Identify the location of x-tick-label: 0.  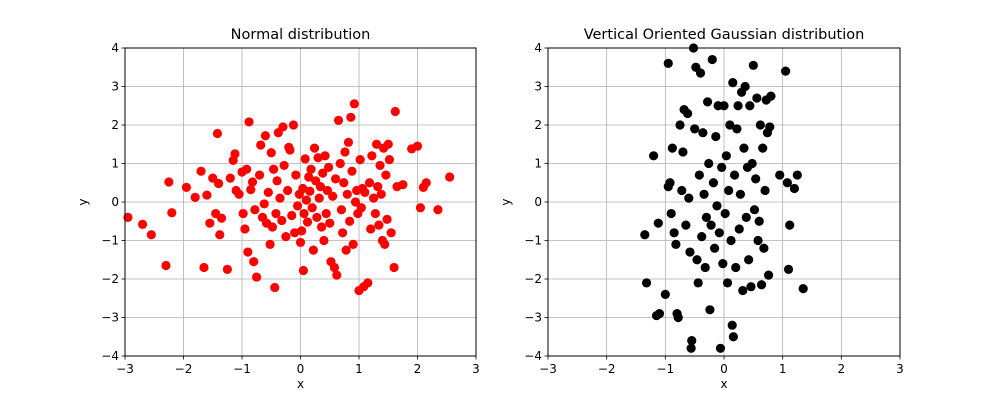
(724, 369).